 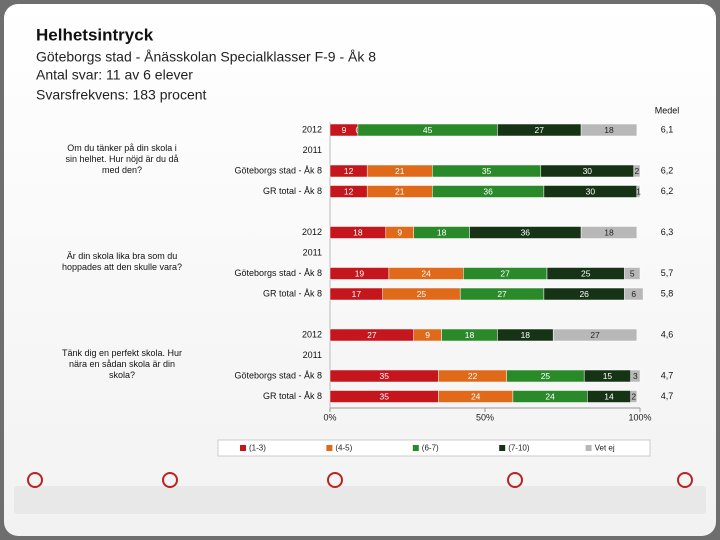 What do you see at coordinates (473, 376) in the screenshot?
I see `bar-value-label: 22` at bounding box center [473, 376].